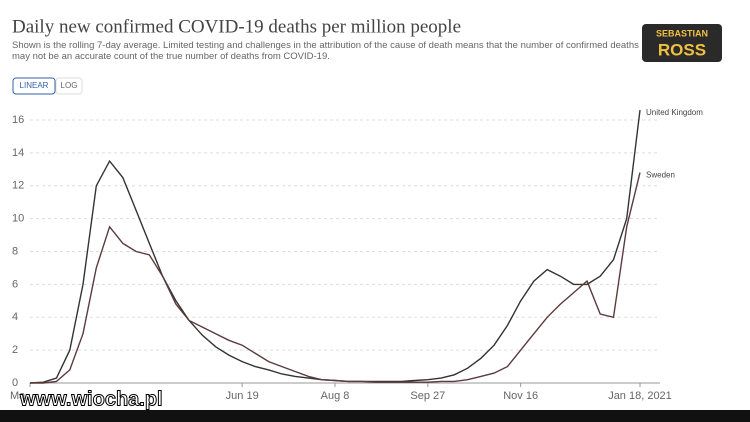 This screenshot has height=422, width=750. Describe the element at coordinates (674, 112) in the screenshot. I see `legend-label: United Kingdom` at that location.